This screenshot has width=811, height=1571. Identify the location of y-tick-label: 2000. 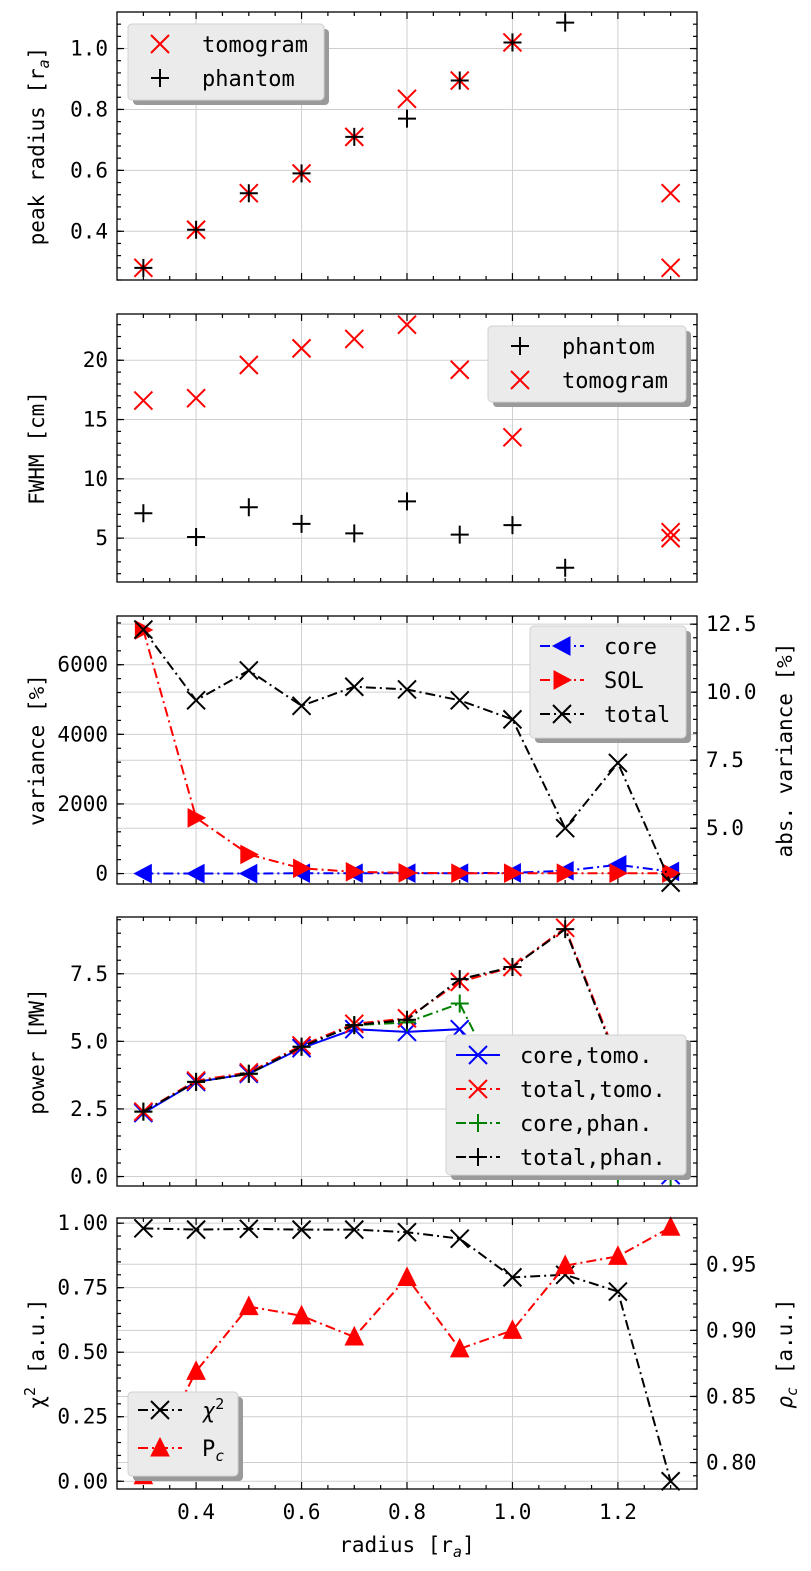
(82, 804).